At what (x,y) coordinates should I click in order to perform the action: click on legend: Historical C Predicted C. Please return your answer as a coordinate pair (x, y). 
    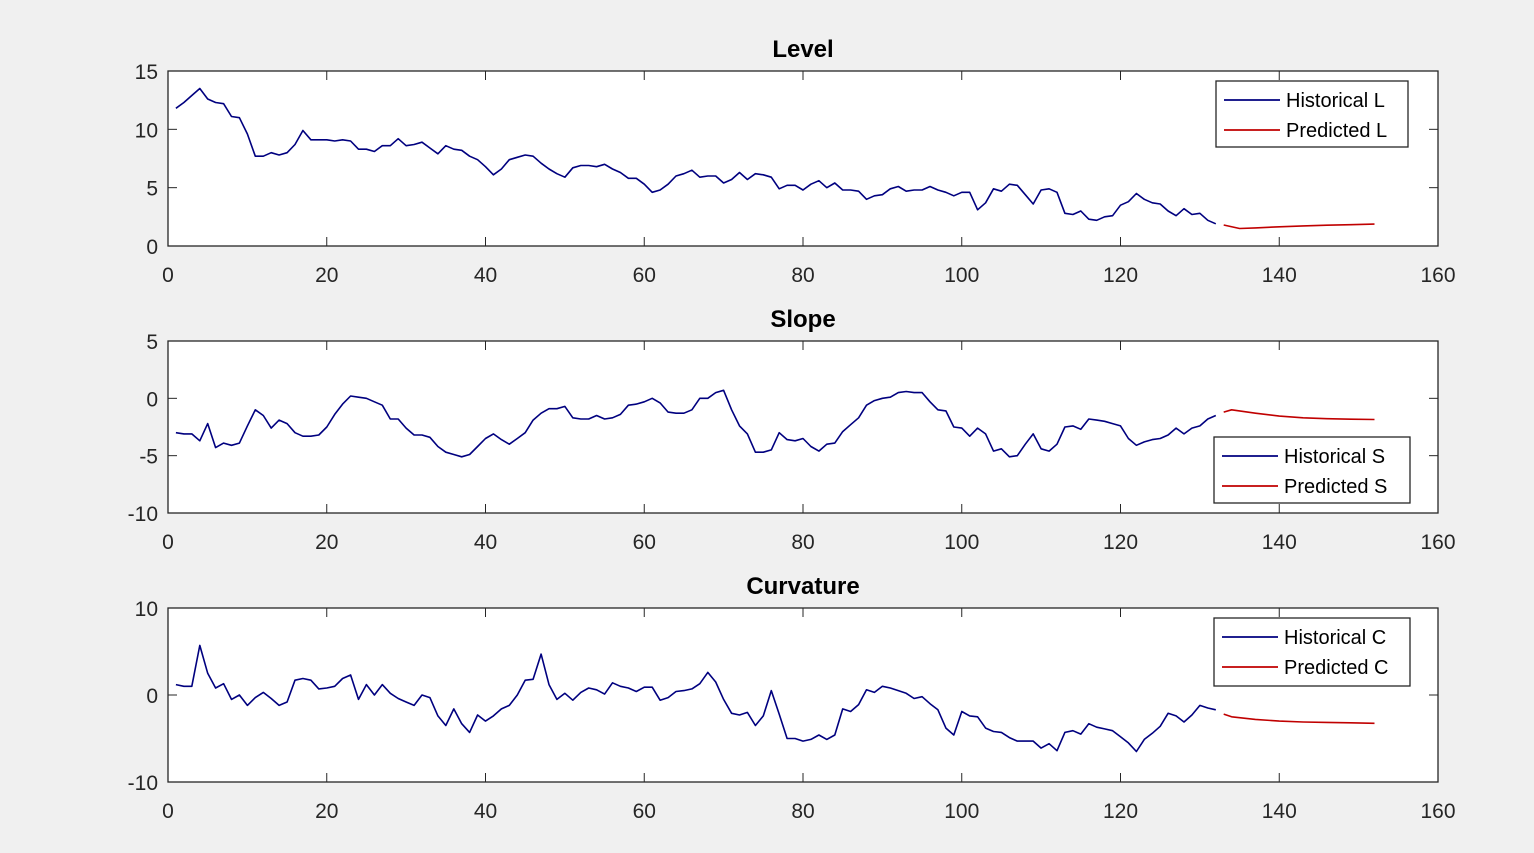
    Looking at the image, I should click on (1312, 652).